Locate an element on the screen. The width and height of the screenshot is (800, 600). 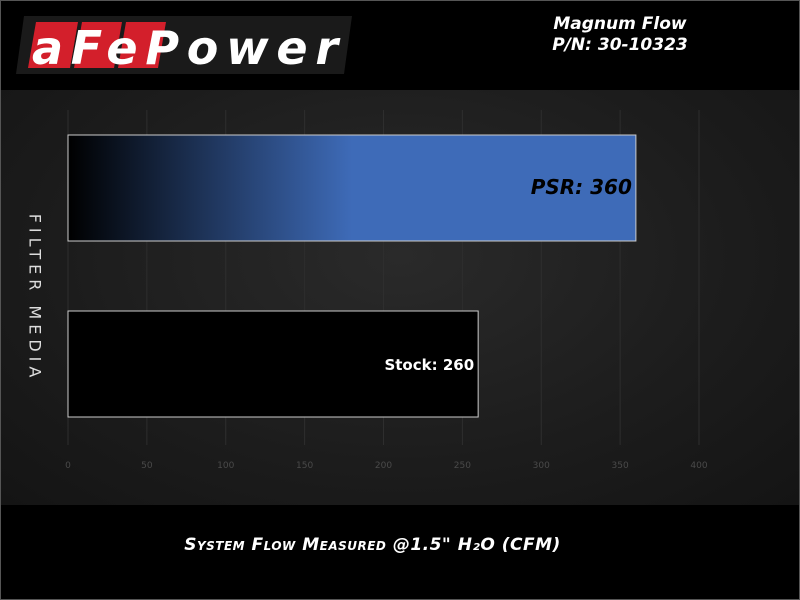
x-tick-label: 0 is located at coordinates (68, 466).